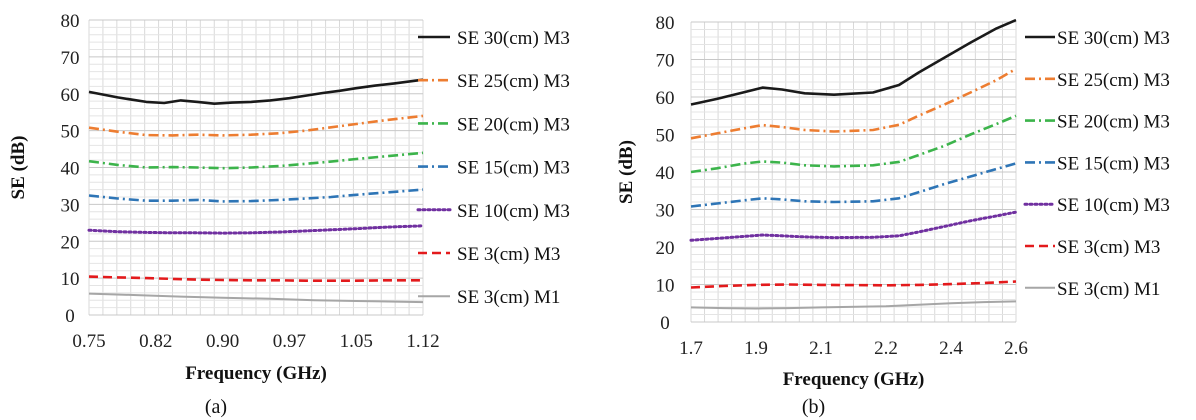 The height and width of the screenshot is (420, 1196). I want to click on x-tick-label: 0.90, so click(222, 341).